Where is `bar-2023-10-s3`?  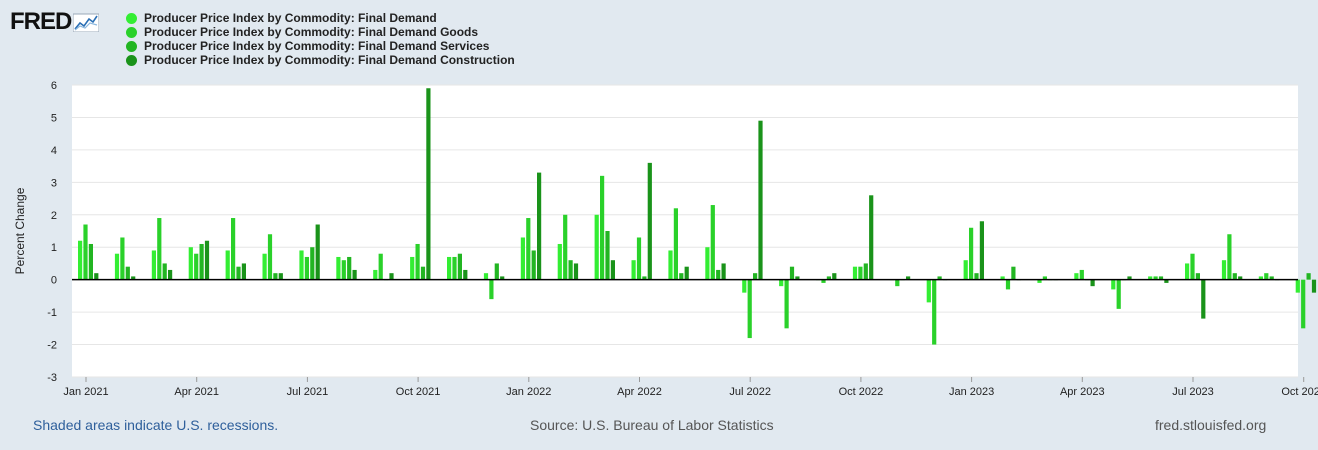
bar-2023-10-s3 is located at coordinates (1308, 276).